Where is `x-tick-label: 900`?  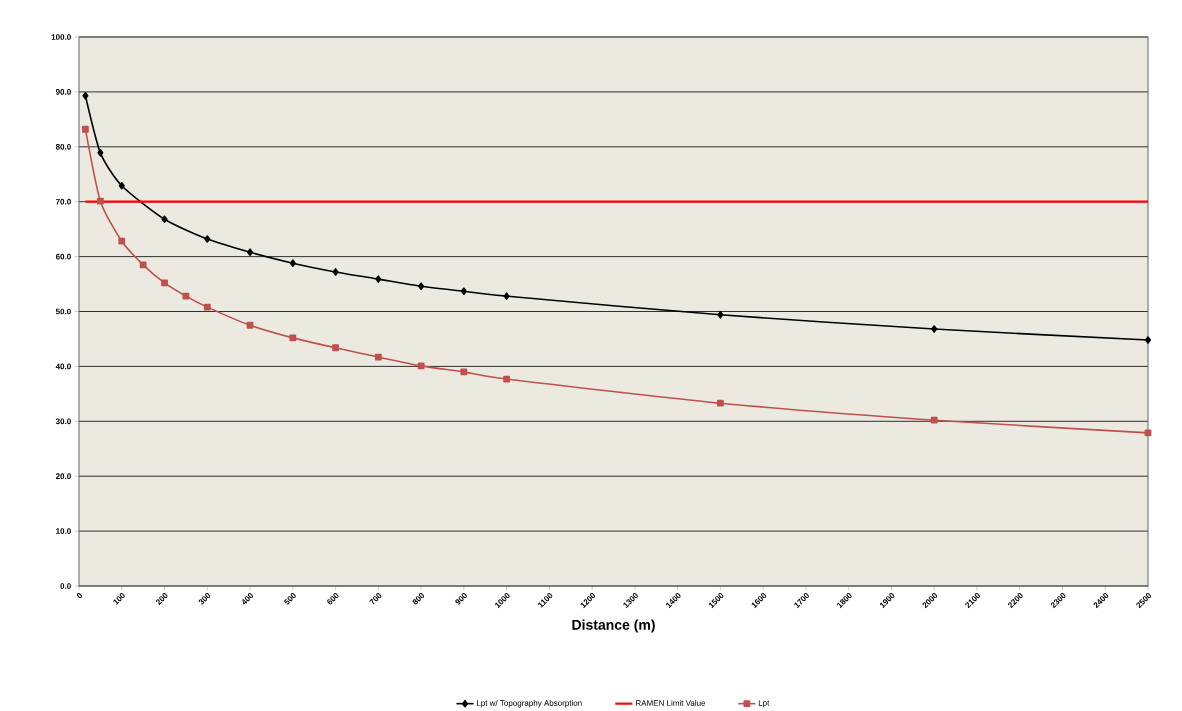
x-tick-label: 900 is located at coordinates (461, 598).